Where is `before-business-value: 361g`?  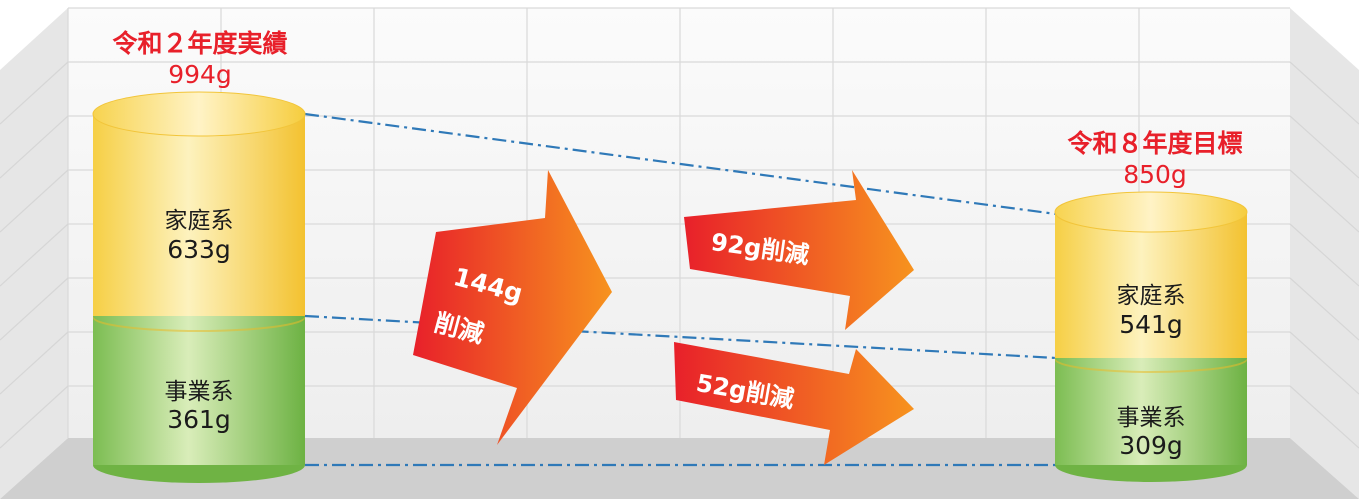 before-business-value: 361g is located at coordinates (199, 419).